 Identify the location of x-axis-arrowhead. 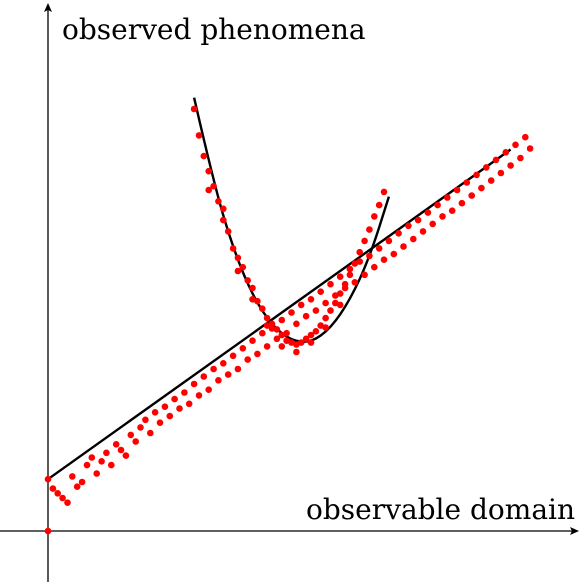
(574, 531).